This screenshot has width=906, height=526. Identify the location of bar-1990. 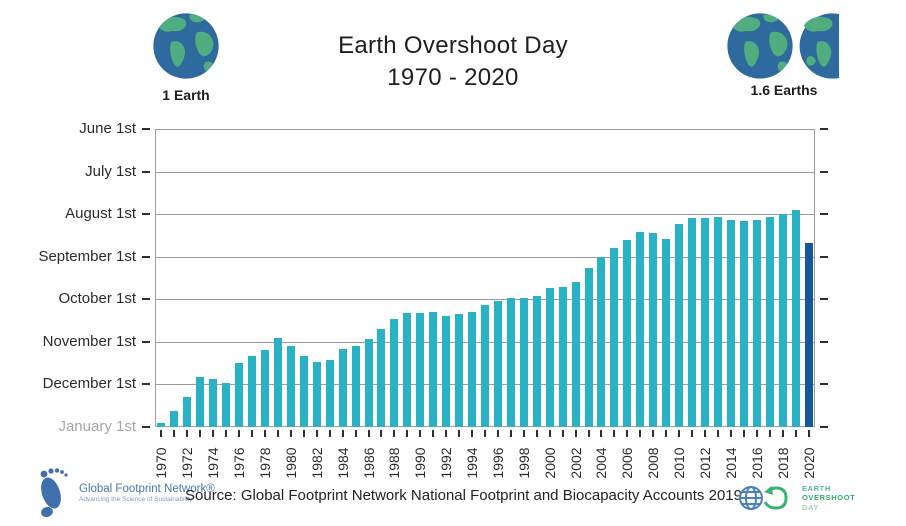
(420, 370).